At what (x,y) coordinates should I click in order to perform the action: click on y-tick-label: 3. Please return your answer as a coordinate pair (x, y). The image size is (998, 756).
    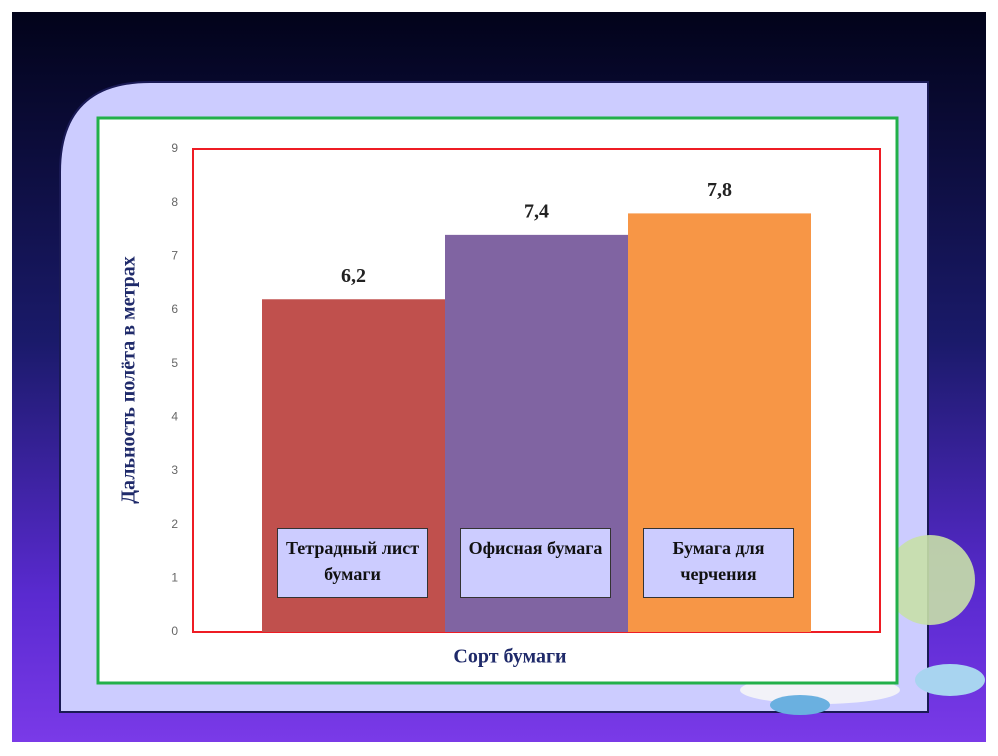
    Looking at the image, I should click on (174, 470).